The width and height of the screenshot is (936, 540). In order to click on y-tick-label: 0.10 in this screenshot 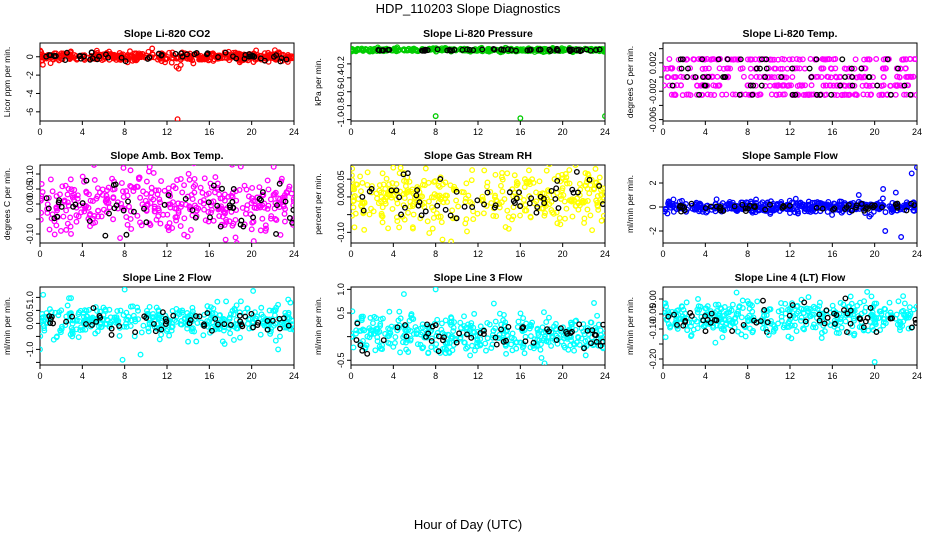, I will do `click(30, 174)`.